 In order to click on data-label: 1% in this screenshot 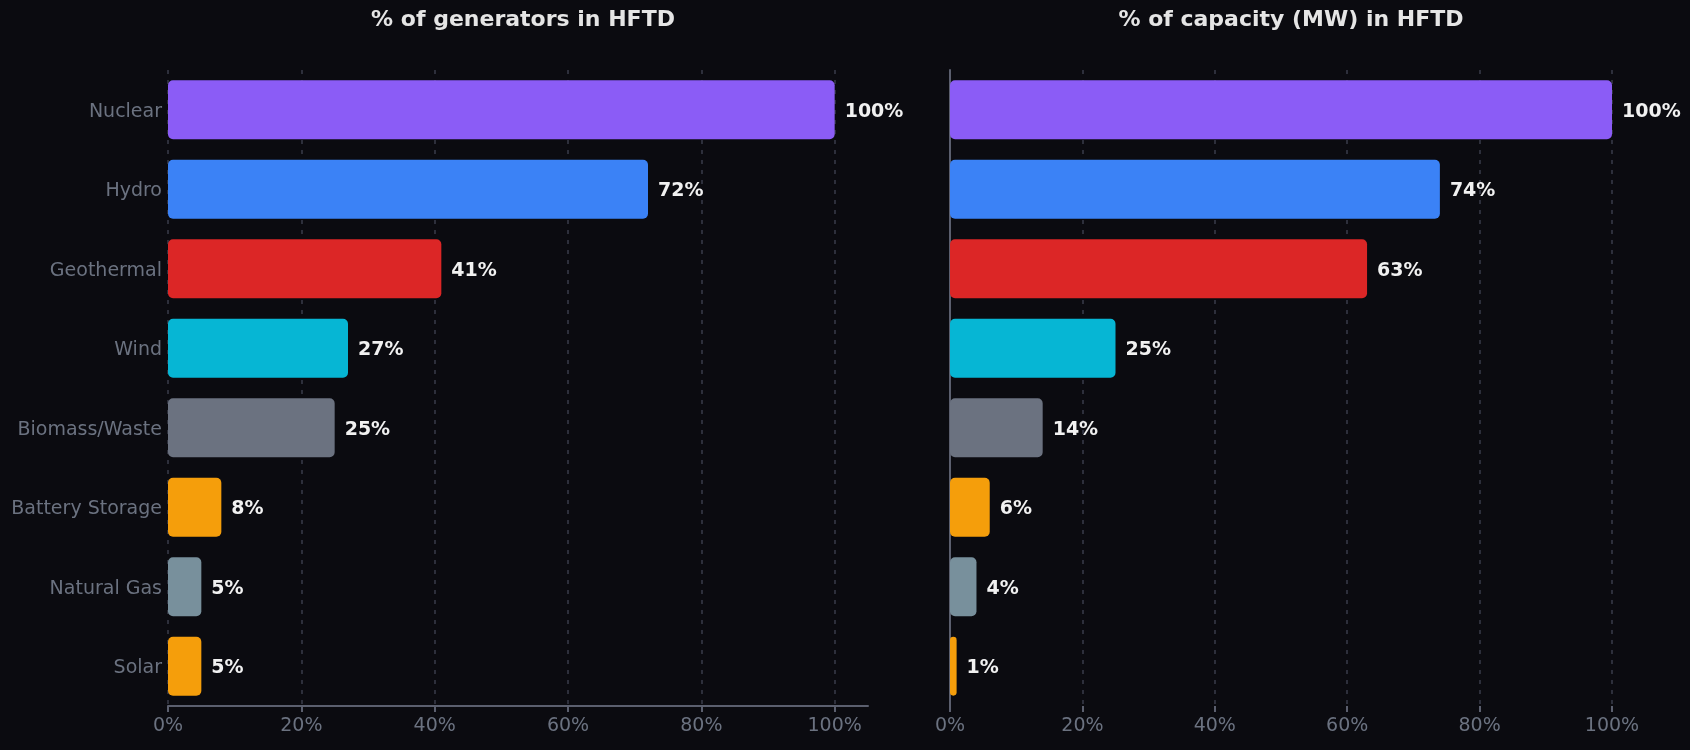, I will do `click(982, 666)`.